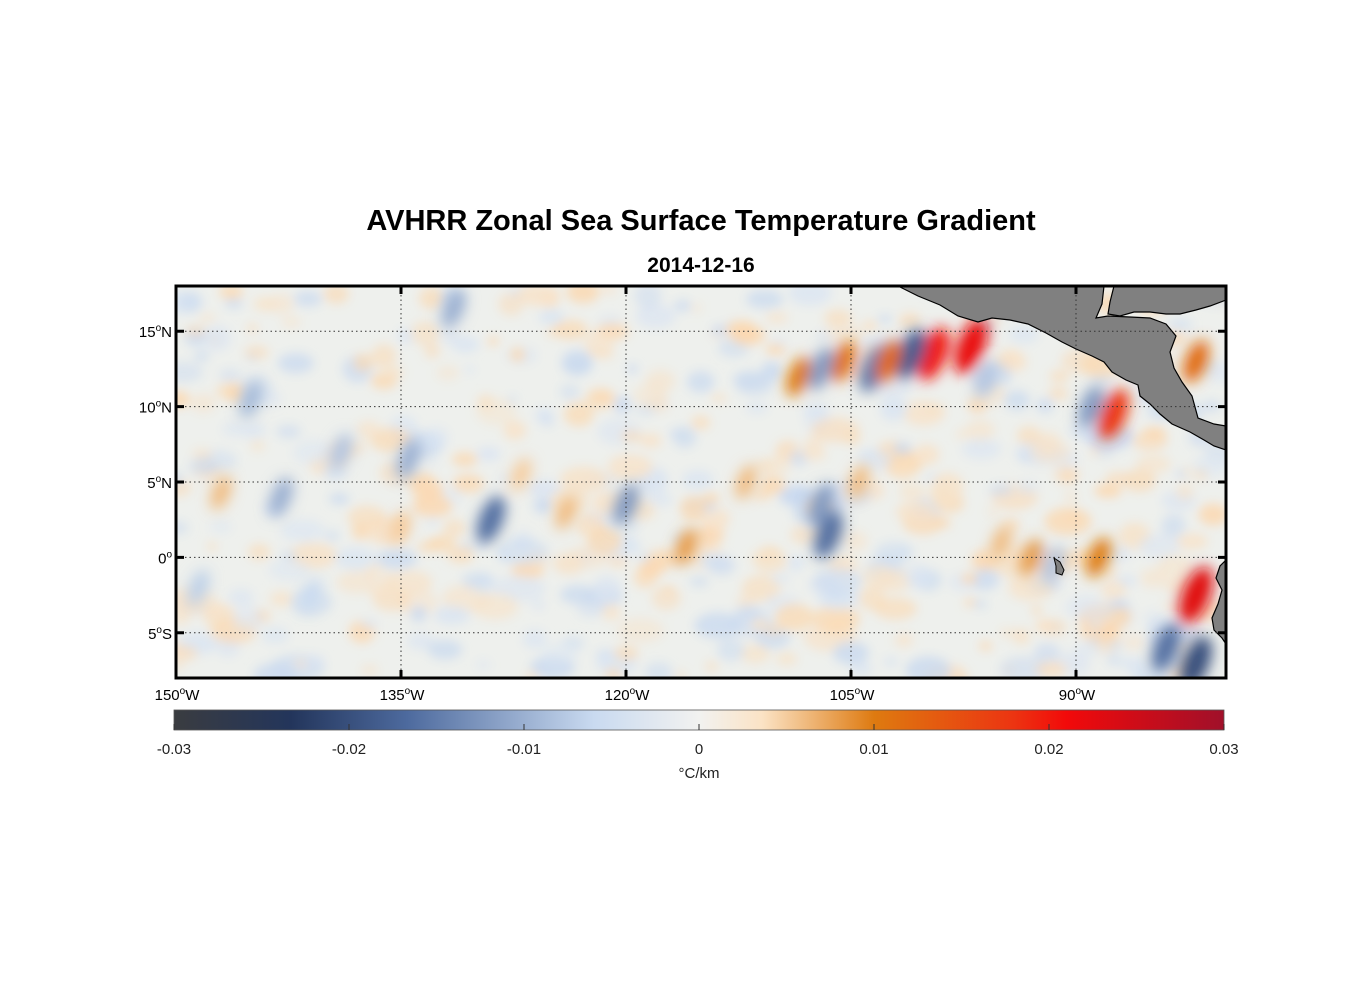 Image resolution: width=1356 pixels, height=1000 pixels. What do you see at coordinates (1166, 301) in the screenshot?
I see `land-central-america-upper` at bounding box center [1166, 301].